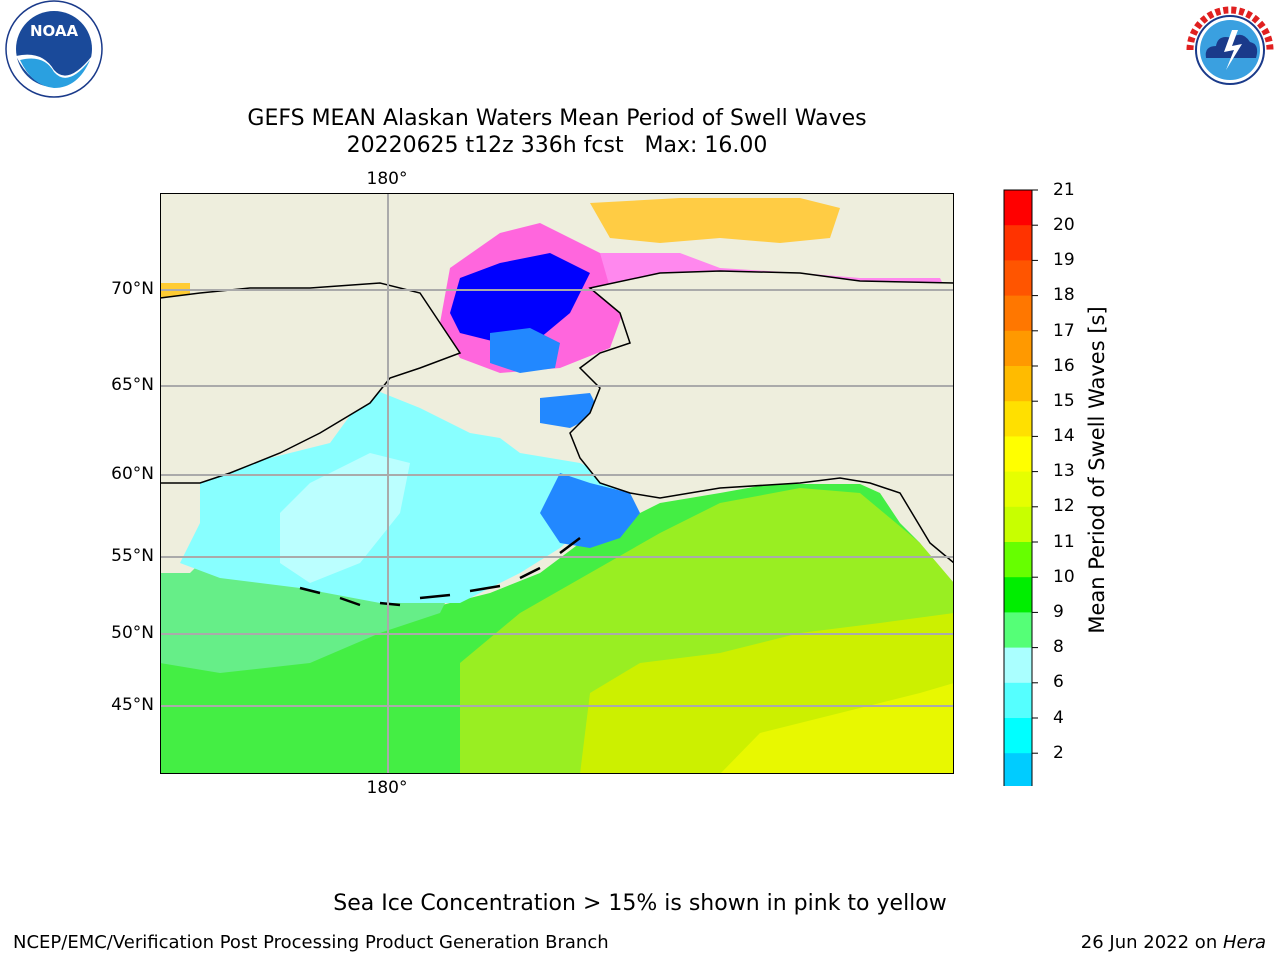 The width and height of the screenshot is (1280, 960). I want to click on longitude-label-top: 180°, so click(387, 179).